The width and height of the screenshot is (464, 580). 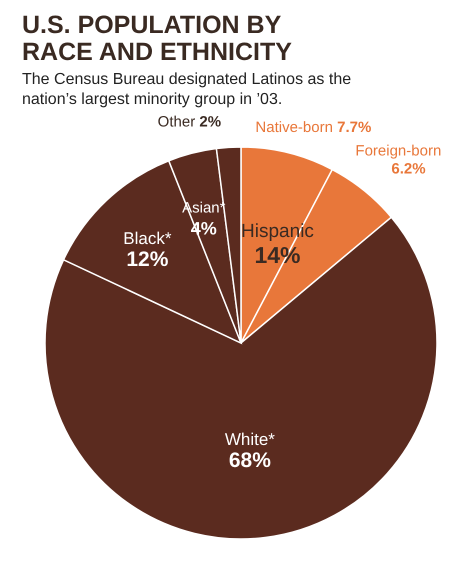 I want to click on chart-title: U.S. POPULATION BY RACE AND ETHNICITY, so click(x=157, y=38).